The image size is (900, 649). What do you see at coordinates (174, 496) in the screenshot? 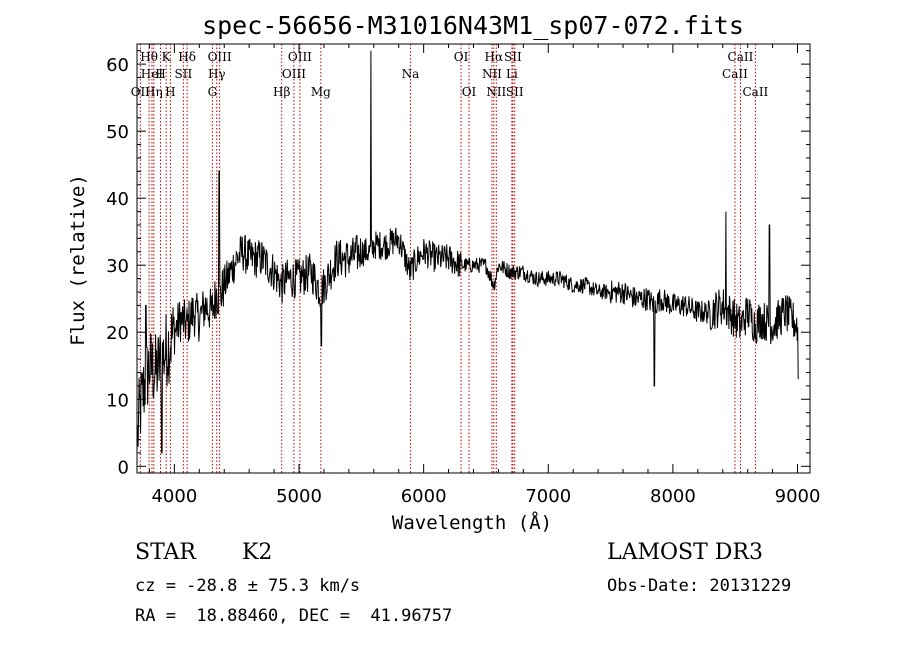
I see `x-tick-label: 4000` at bounding box center [174, 496].